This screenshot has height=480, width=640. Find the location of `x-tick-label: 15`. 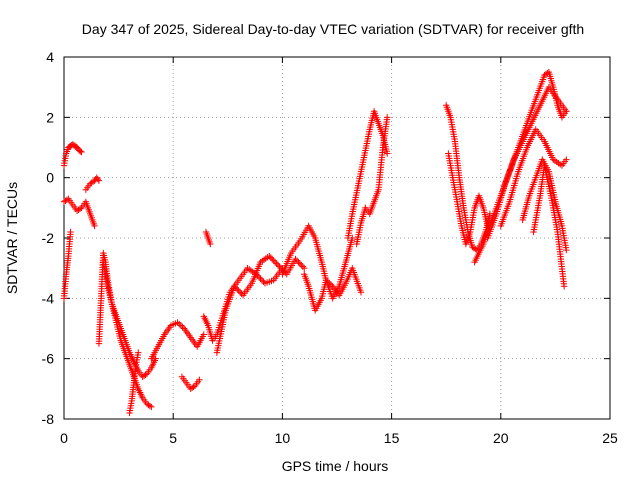

x-tick-label: 15 is located at coordinates (392, 438).